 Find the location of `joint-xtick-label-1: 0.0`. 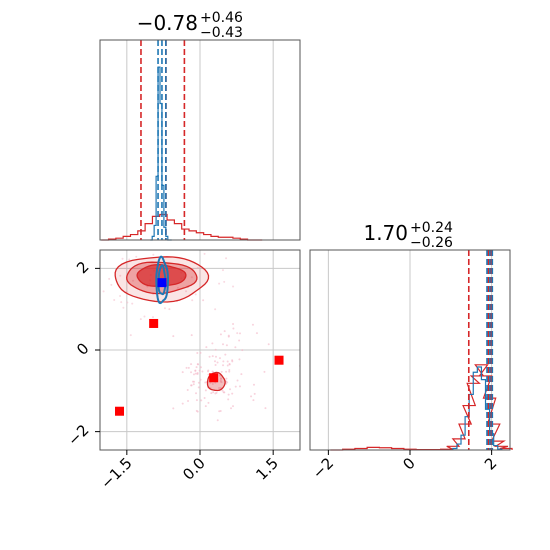

joint-xtick-label-1: 0.0 is located at coordinates (194, 469).